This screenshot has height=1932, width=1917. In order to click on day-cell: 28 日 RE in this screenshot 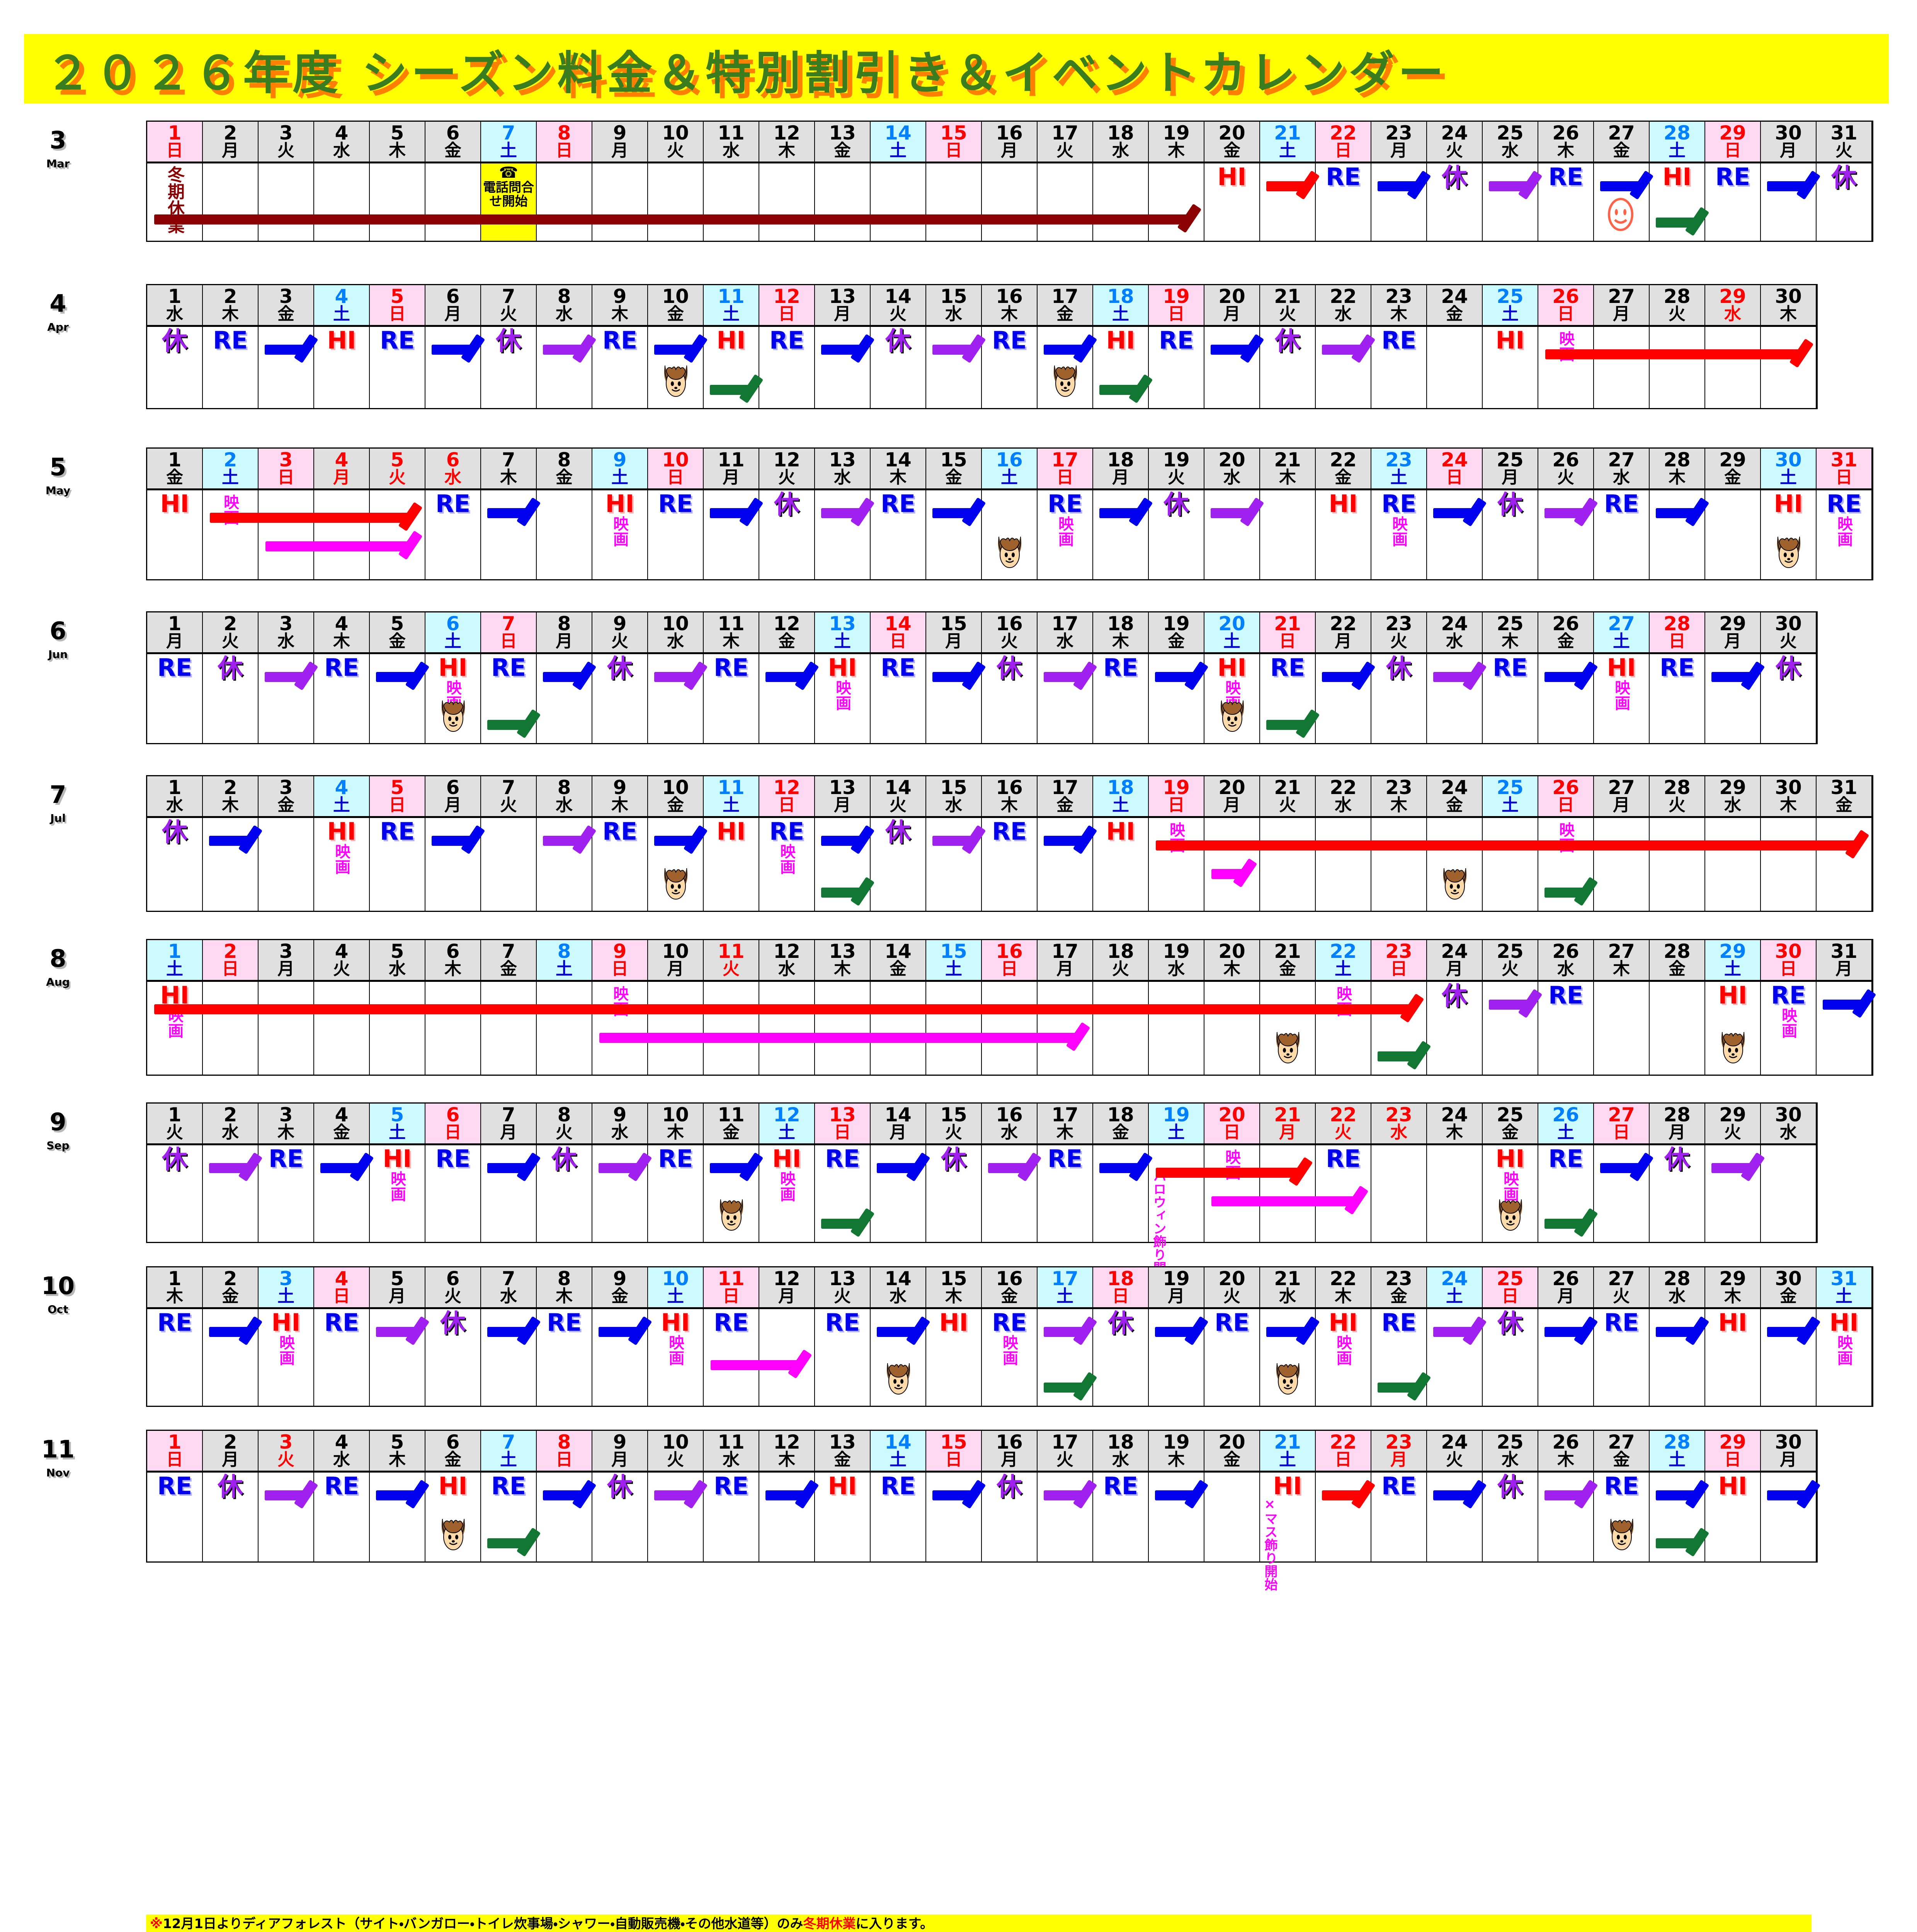, I will do `click(1678, 677)`.